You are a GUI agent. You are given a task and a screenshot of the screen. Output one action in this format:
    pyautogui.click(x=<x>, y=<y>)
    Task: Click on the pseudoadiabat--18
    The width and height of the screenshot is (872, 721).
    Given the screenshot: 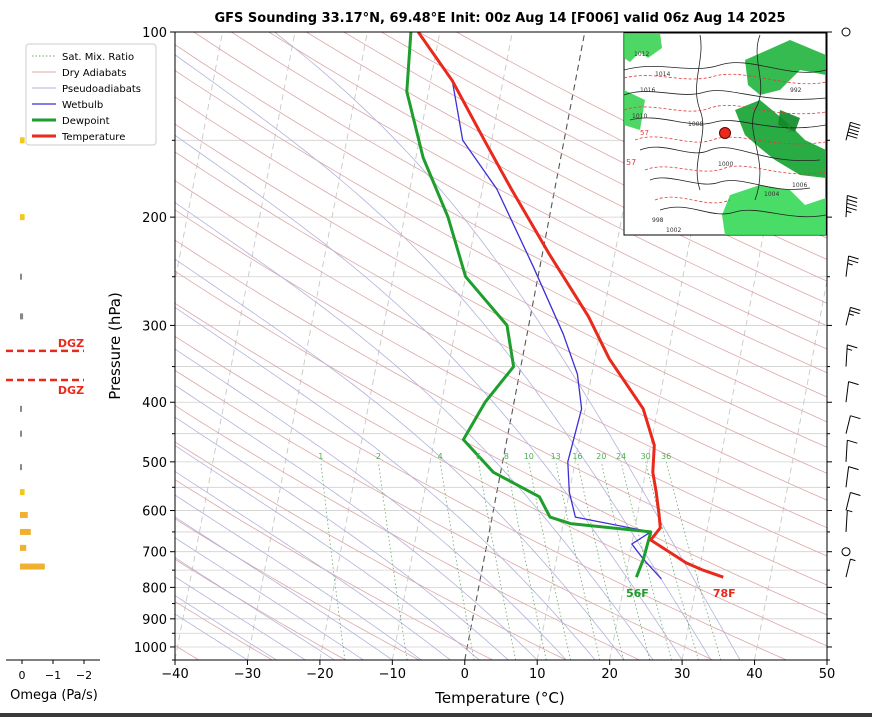 What is the action you would take?
    pyautogui.click(x=255, y=608)
    